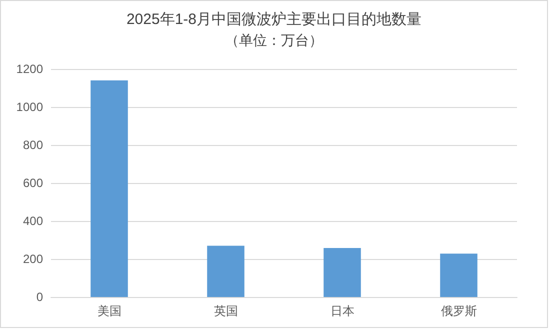  What do you see at coordinates (33, 145) in the screenshot?
I see `y-tick-label: 800` at bounding box center [33, 145].